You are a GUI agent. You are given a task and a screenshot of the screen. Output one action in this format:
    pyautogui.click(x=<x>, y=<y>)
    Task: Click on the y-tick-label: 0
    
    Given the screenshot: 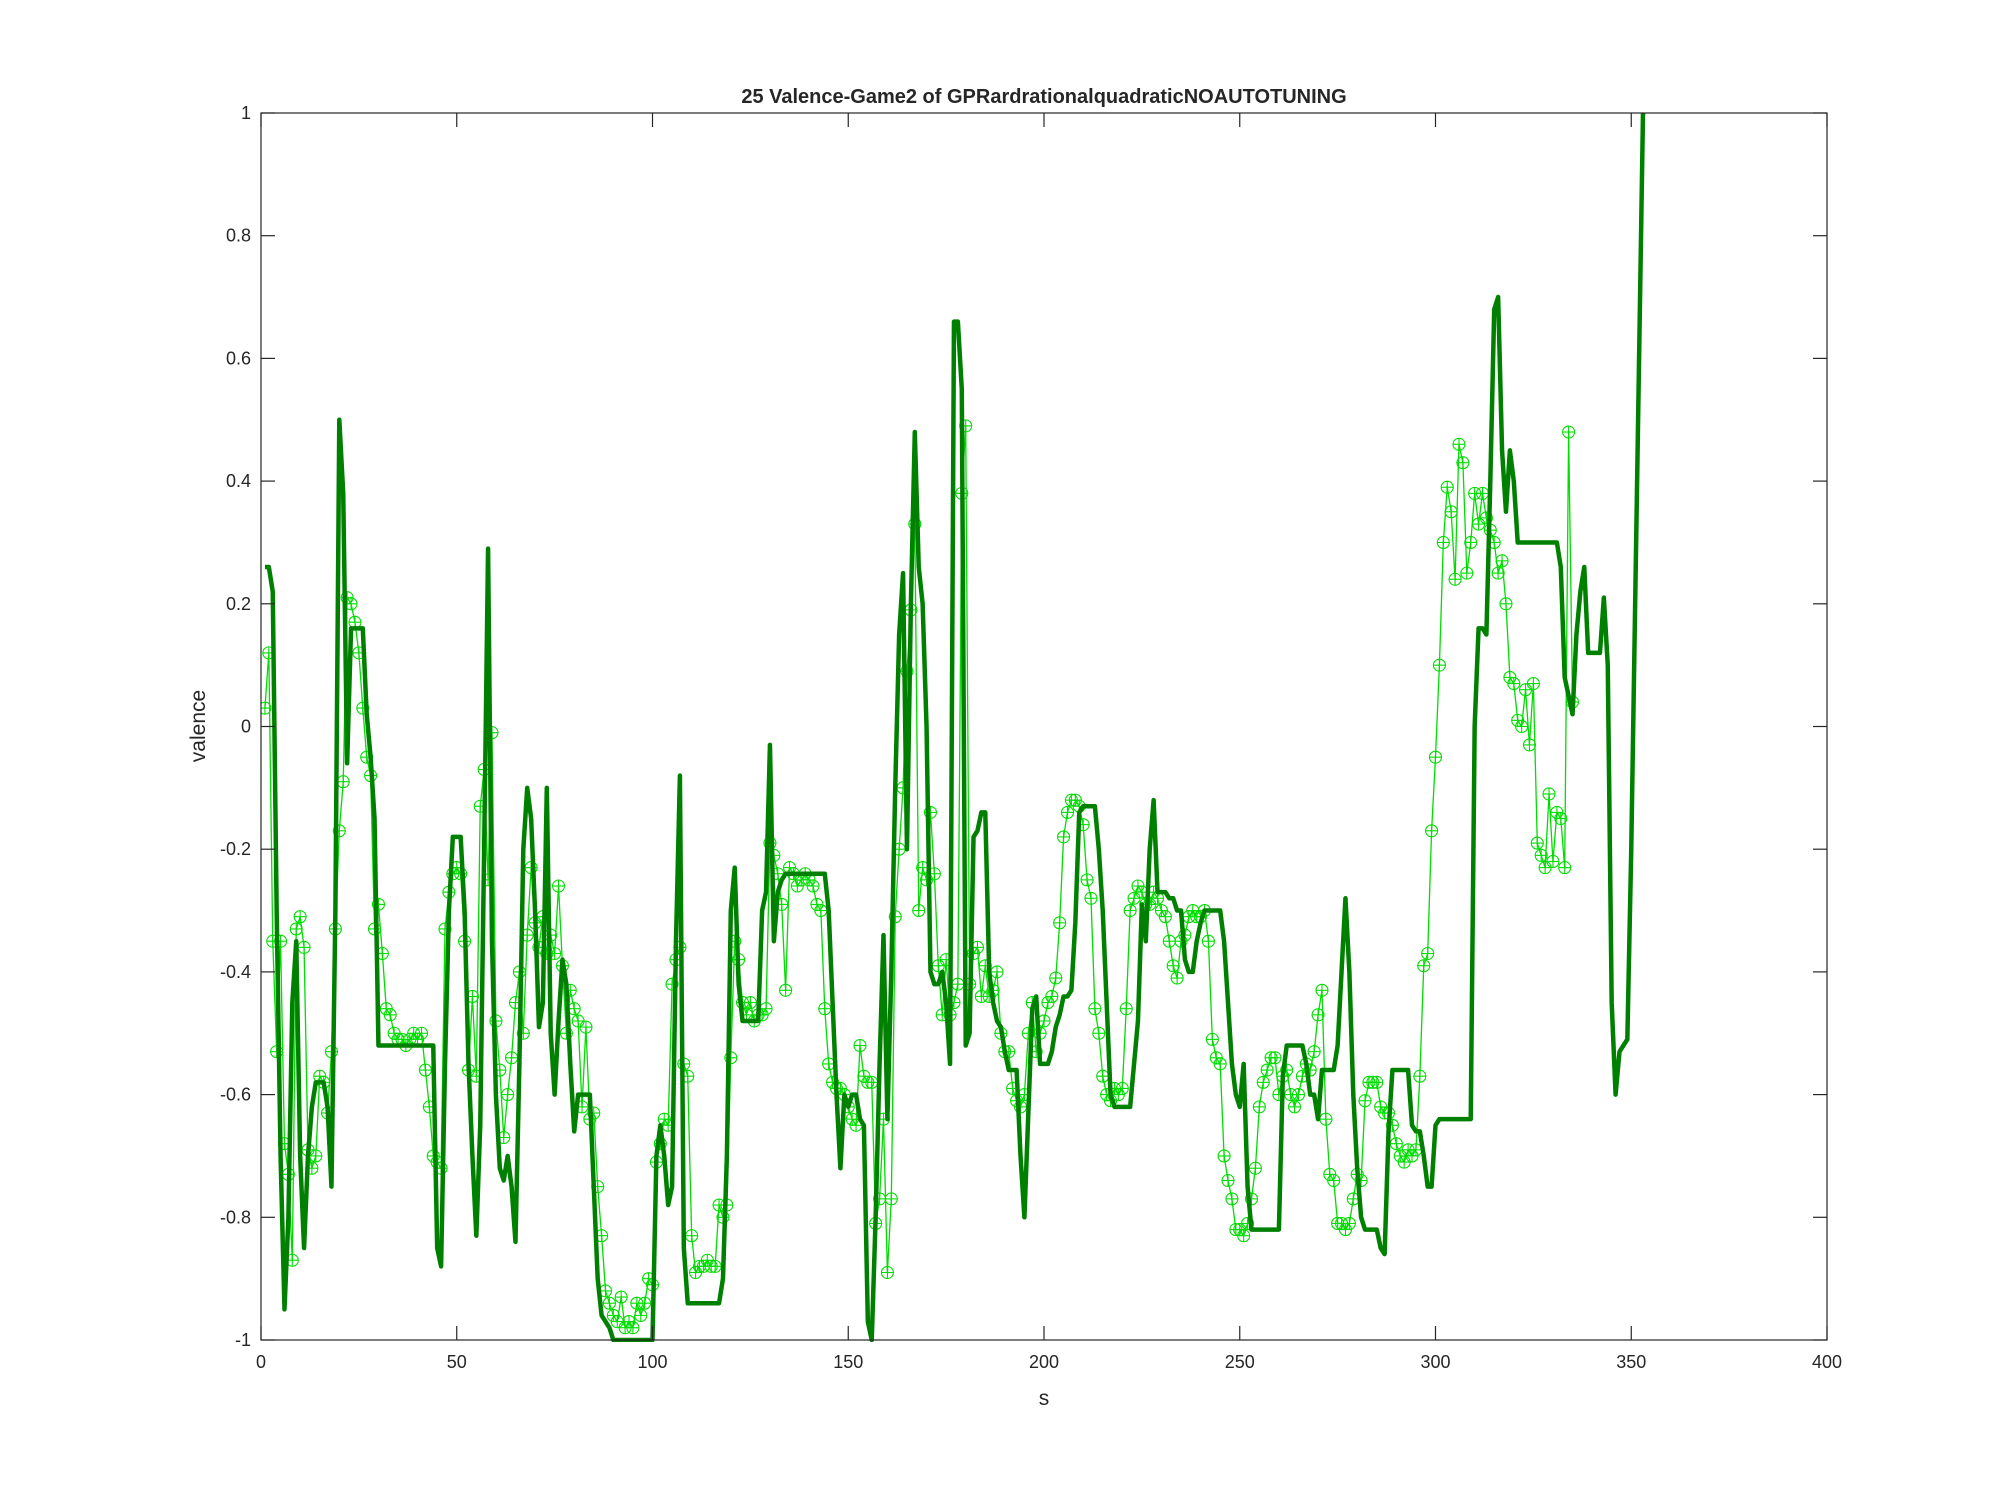 What is the action you would take?
    pyautogui.click(x=246, y=727)
    